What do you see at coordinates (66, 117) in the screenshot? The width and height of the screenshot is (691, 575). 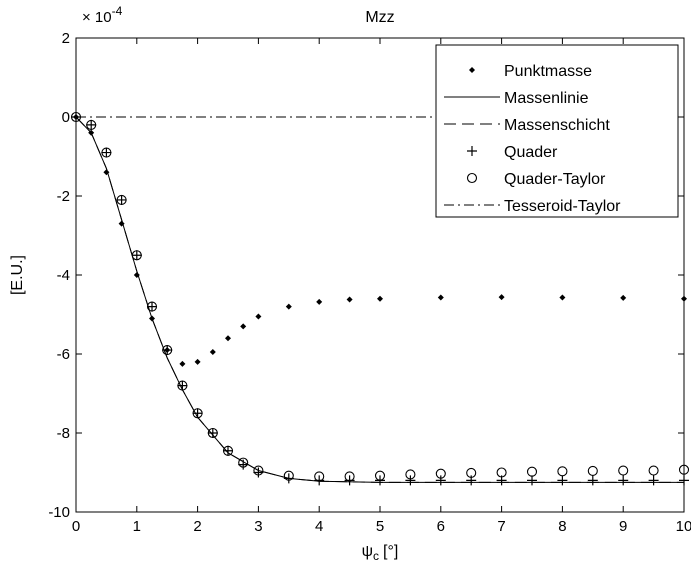 I see `y-tick-label: 0` at bounding box center [66, 117].